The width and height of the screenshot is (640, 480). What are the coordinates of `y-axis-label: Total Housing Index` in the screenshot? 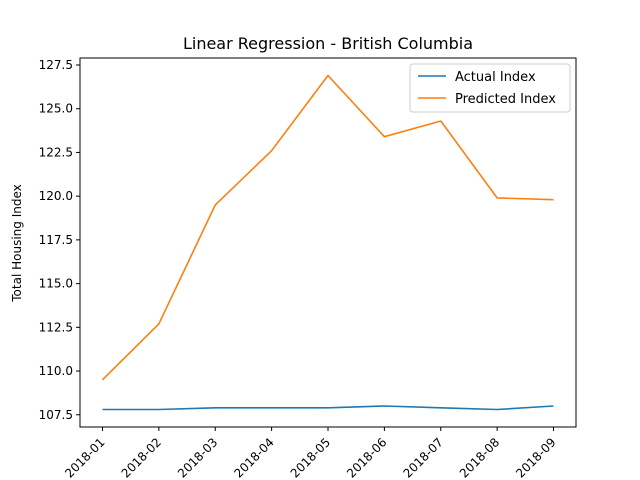 It's located at (17, 243).